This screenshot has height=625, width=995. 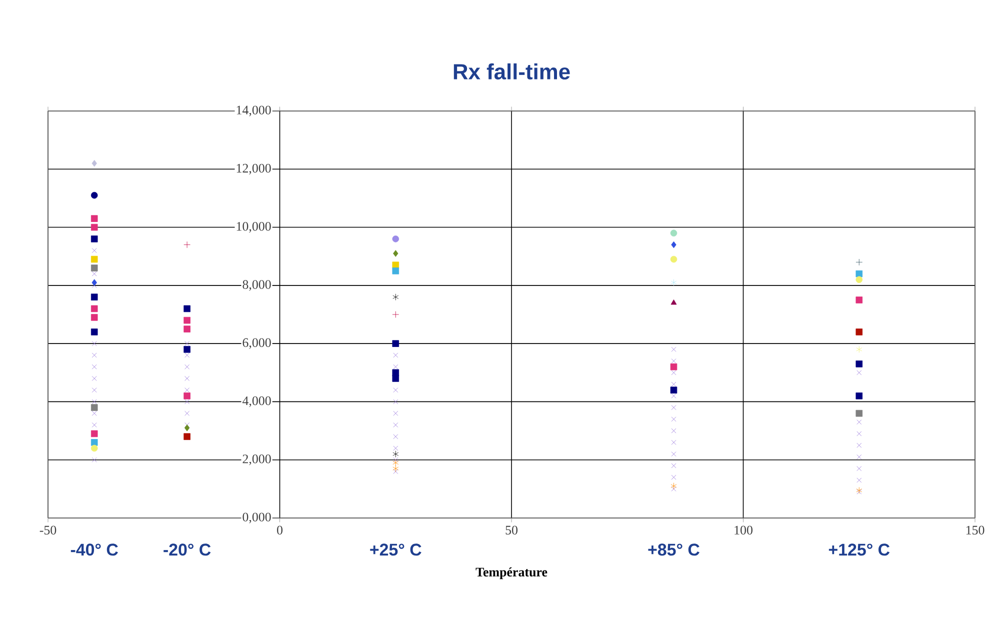 What do you see at coordinates (512, 573) in the screenshot?
I see `x-axis-title: Température` at bounding box center [512, 573].